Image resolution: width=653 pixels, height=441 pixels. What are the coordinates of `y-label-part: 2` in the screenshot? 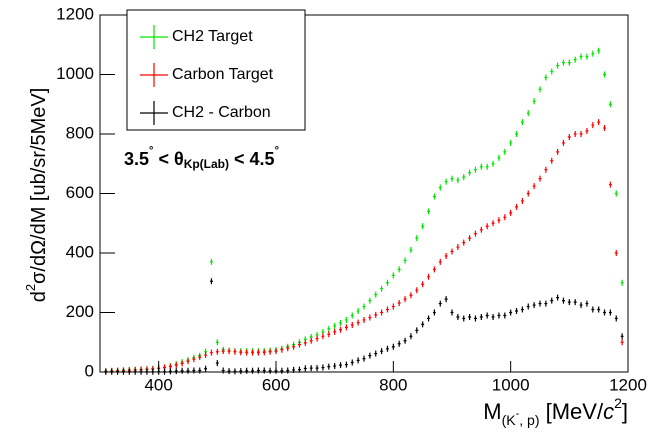 It's located at (30, 287).